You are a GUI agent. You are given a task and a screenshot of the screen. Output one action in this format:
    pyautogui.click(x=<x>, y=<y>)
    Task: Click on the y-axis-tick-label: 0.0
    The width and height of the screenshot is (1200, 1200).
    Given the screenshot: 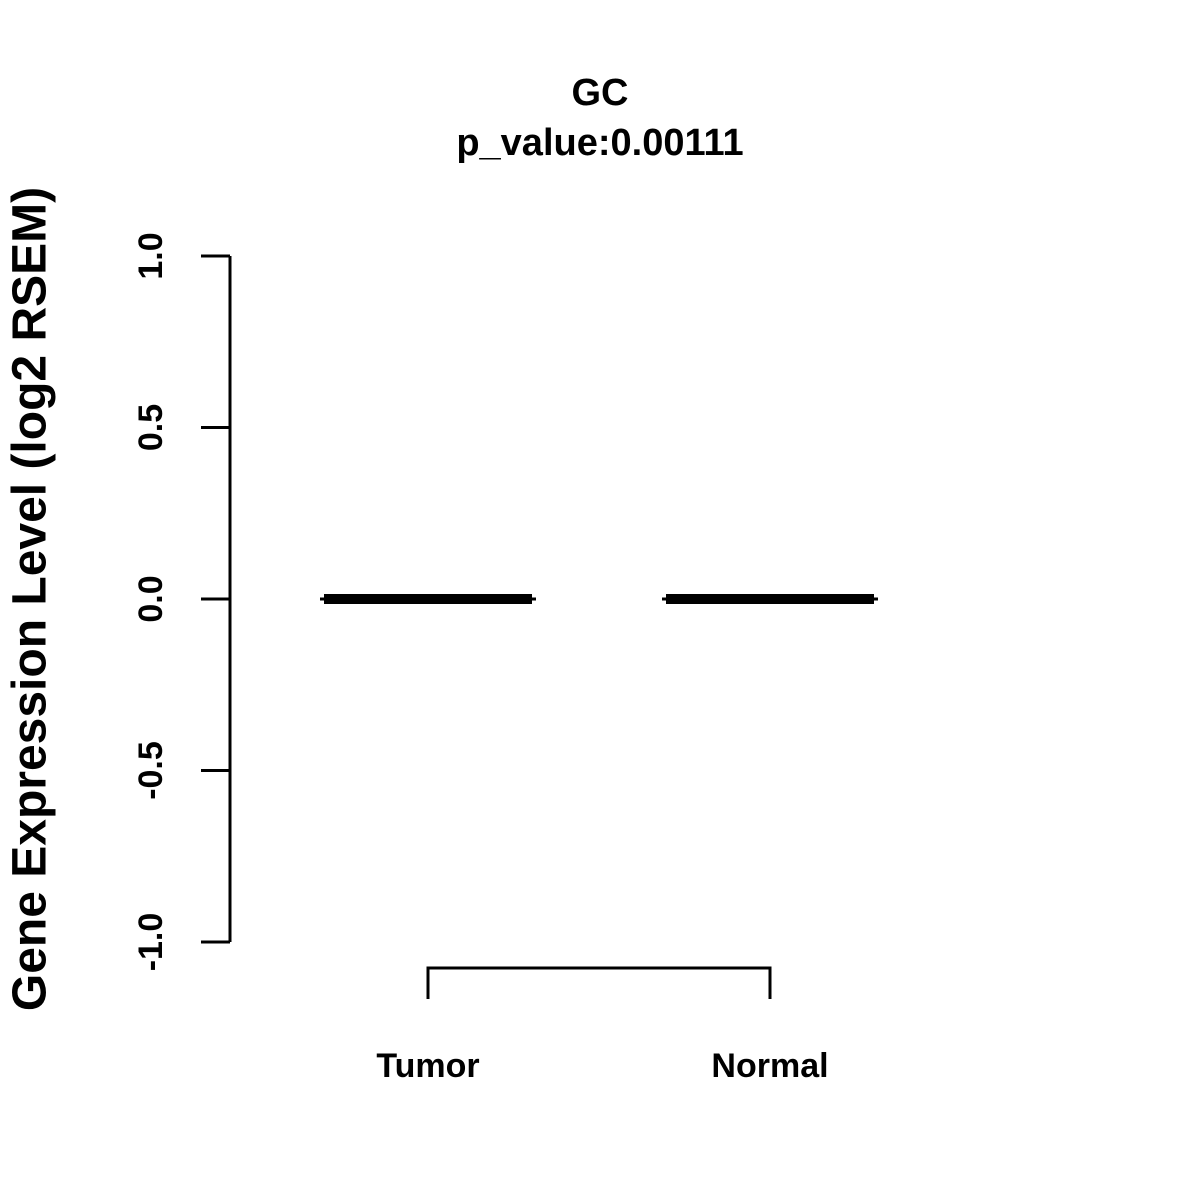 What is the action you would take?
    pyautogui.click(x=151, y=598)
    